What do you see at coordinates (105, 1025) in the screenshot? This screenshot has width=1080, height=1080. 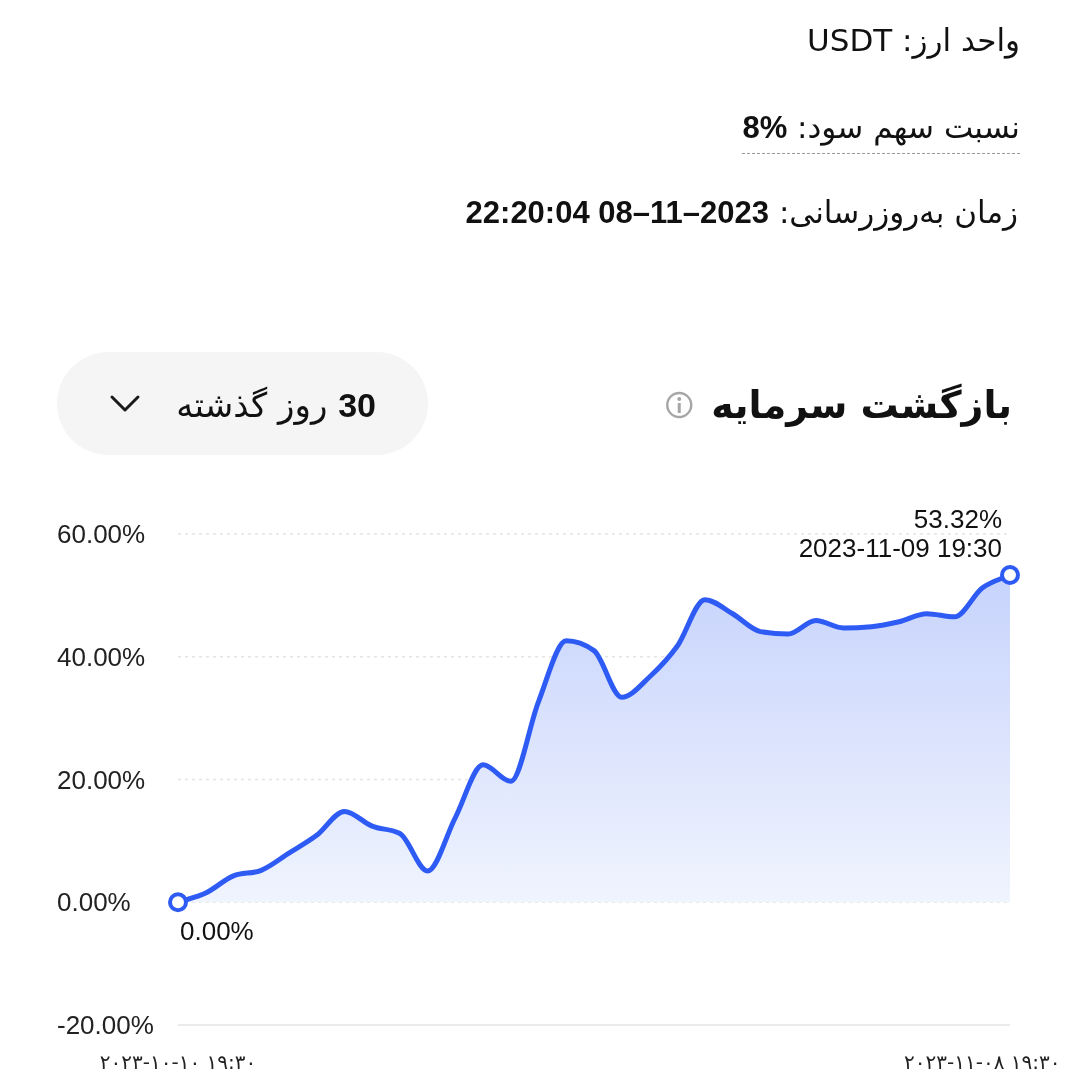 I see `y-tick-label: -20.00%` at bounding box center [105, 1025].